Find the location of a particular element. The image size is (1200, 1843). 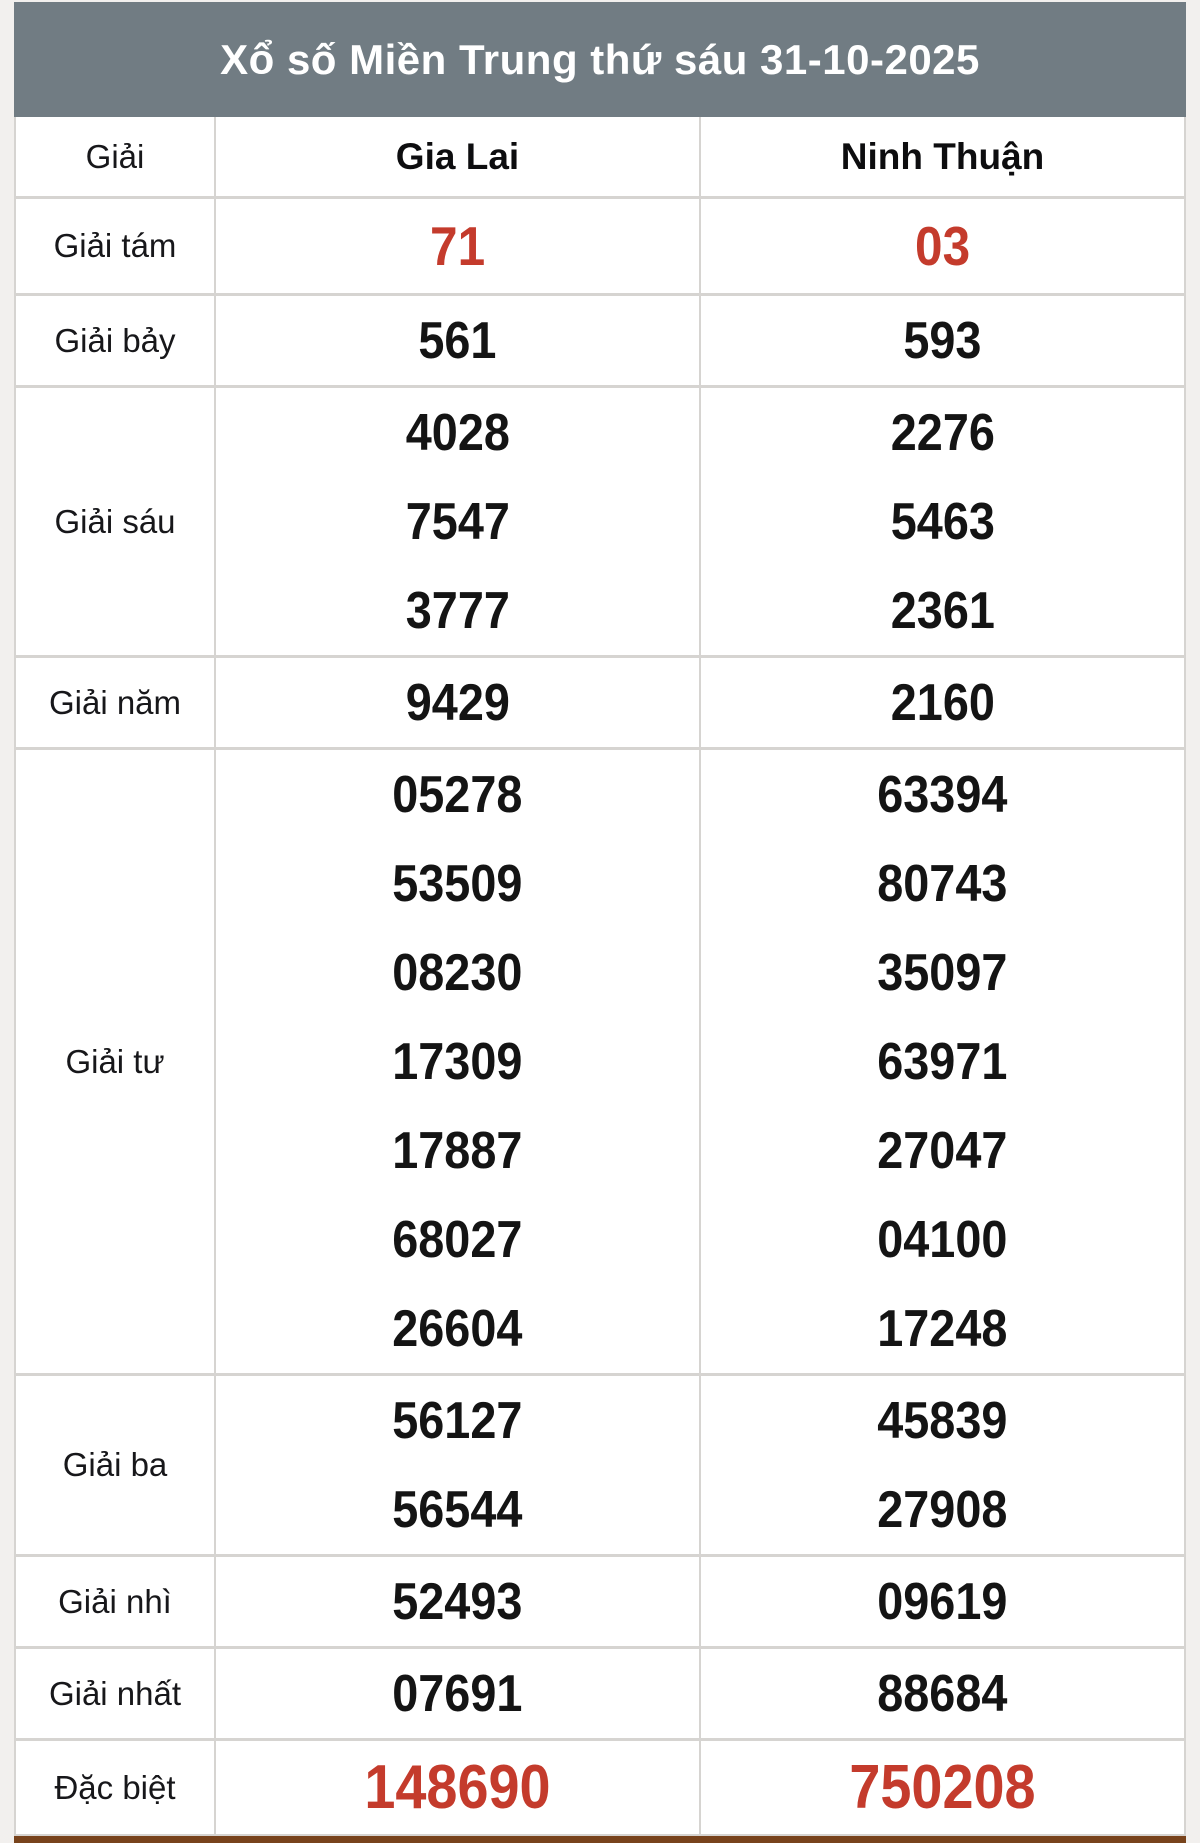

prize-number-line: 2361 is located at coordinates (942, 610).